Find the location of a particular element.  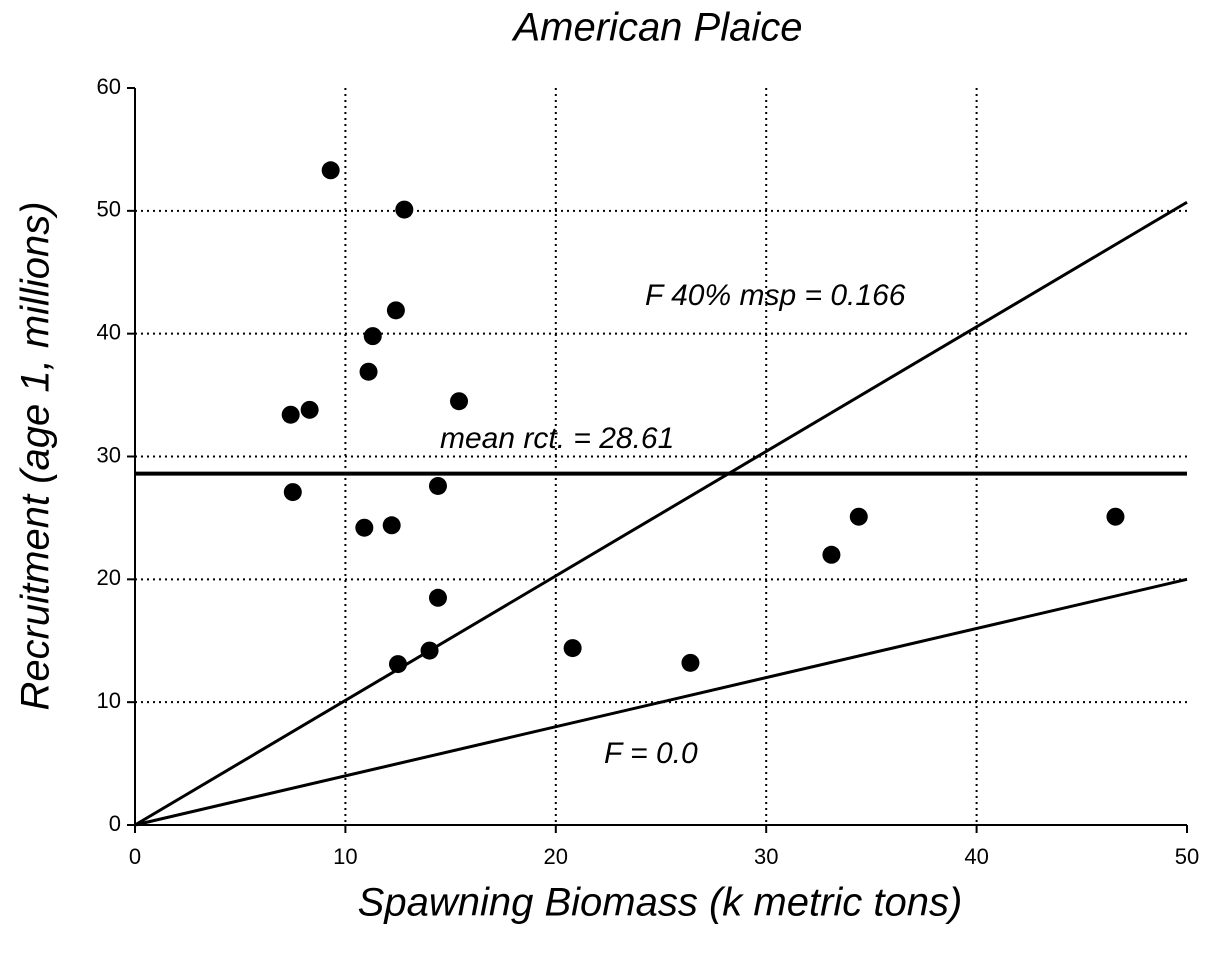

x-tick-label: 30 is located at coordinates (766, 856).